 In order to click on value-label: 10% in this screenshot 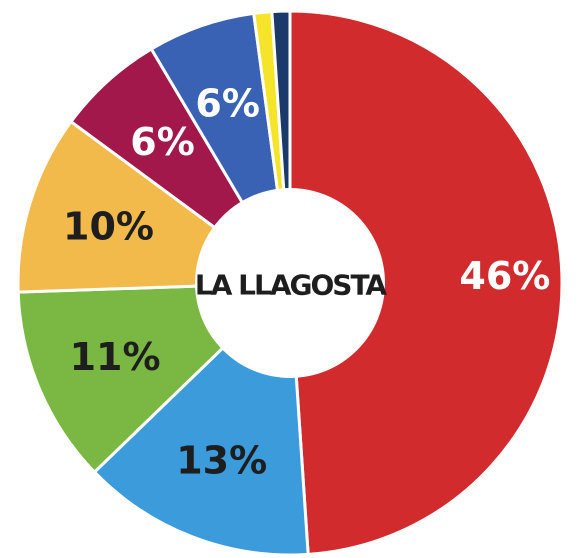, I will do `click(108, 227)`.